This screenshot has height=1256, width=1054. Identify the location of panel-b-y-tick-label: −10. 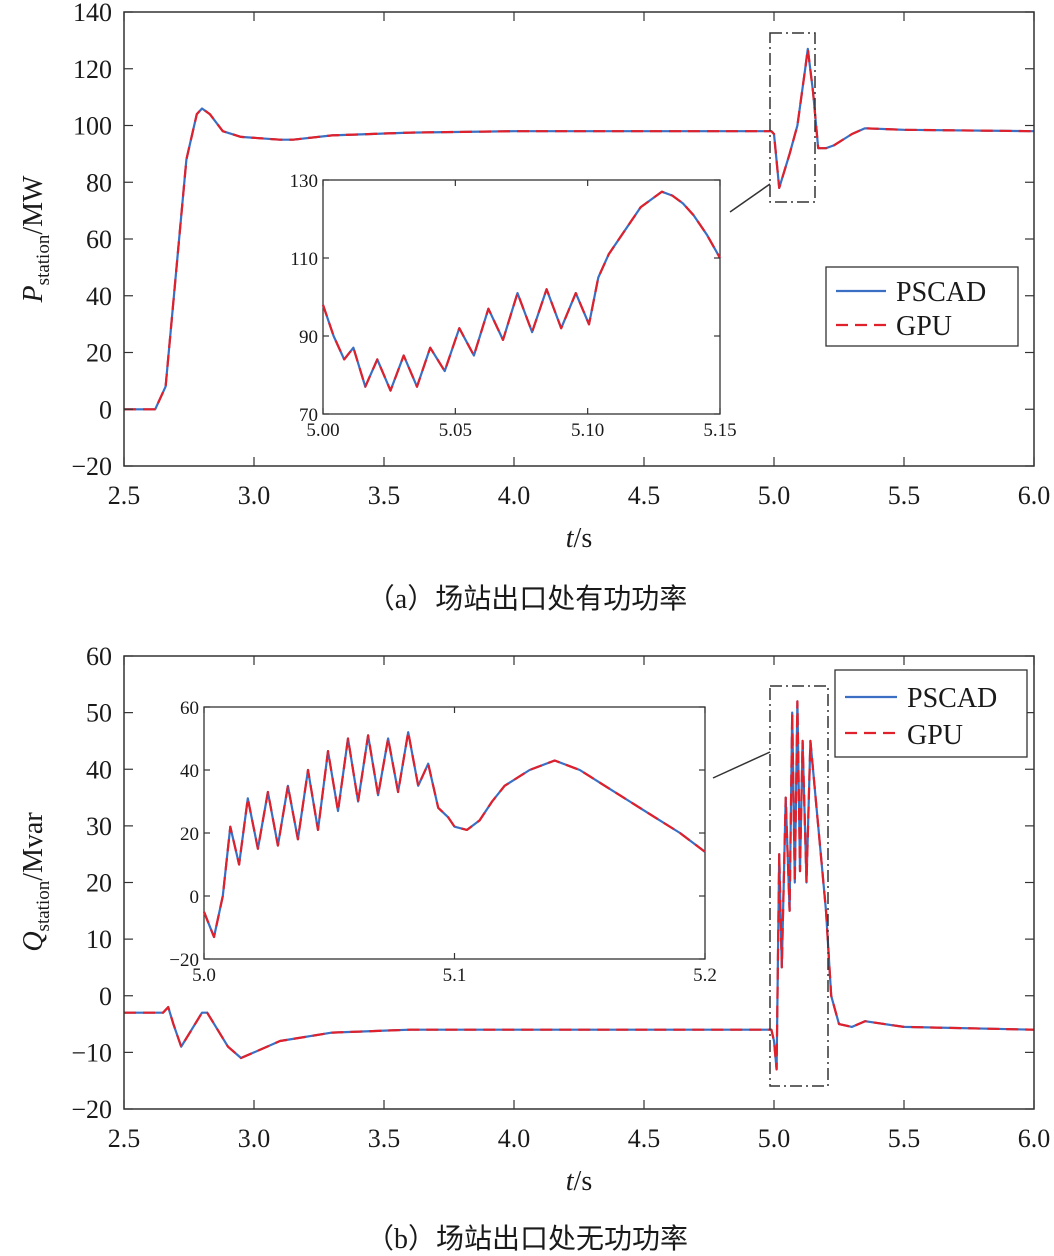
(91, 1052).